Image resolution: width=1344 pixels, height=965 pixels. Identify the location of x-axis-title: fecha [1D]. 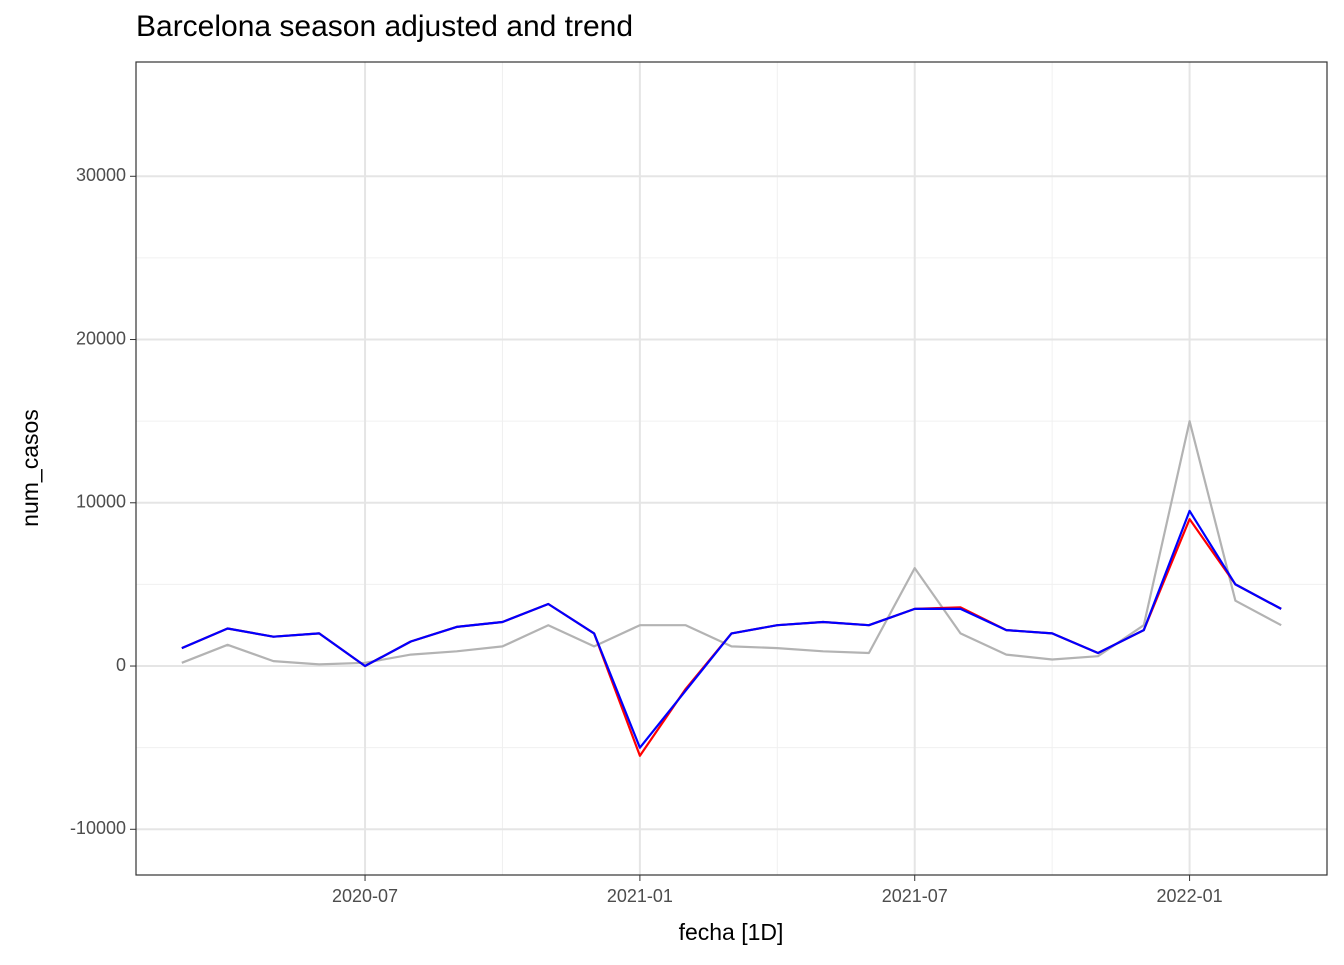
(731, 932).